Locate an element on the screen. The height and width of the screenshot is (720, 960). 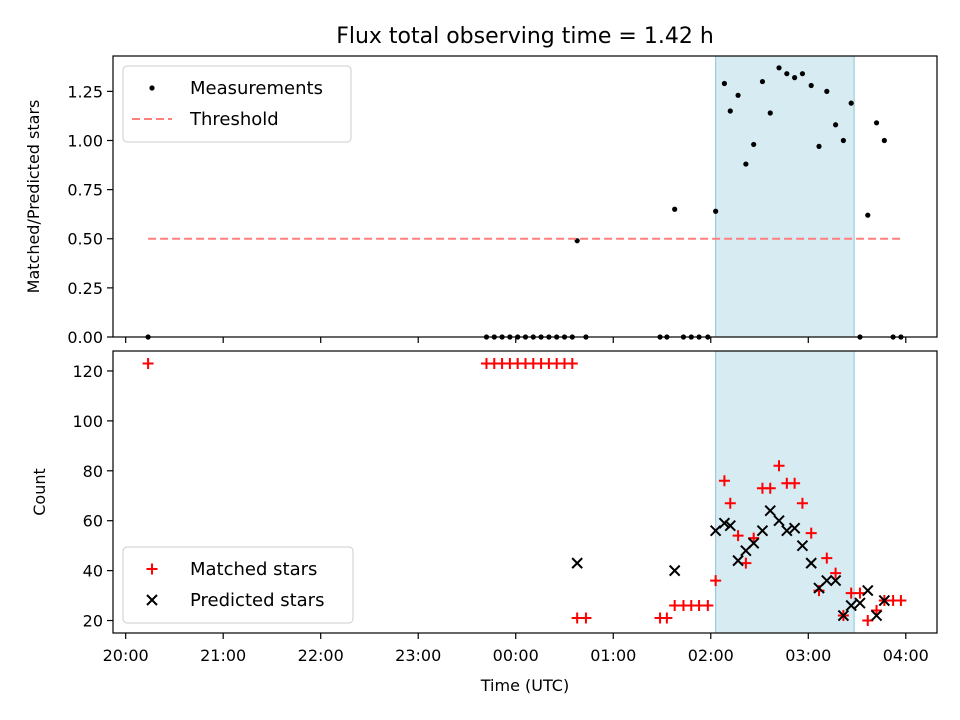
x-axis-label: Time (UTC) is located at coordinates (524, 685).